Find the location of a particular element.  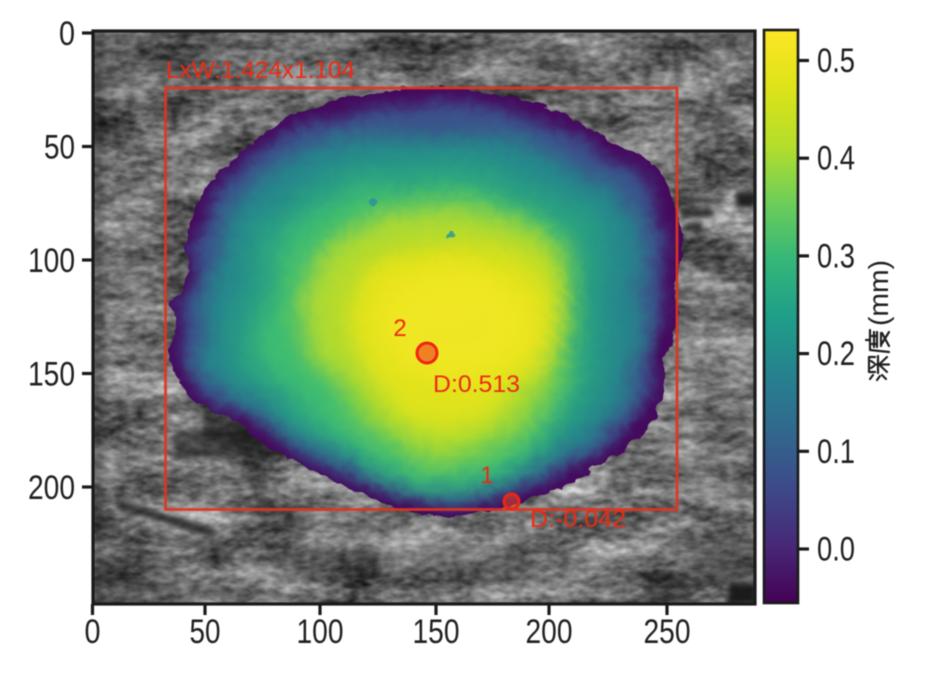

svg-text: 1 is located at coordinates (486, 475).